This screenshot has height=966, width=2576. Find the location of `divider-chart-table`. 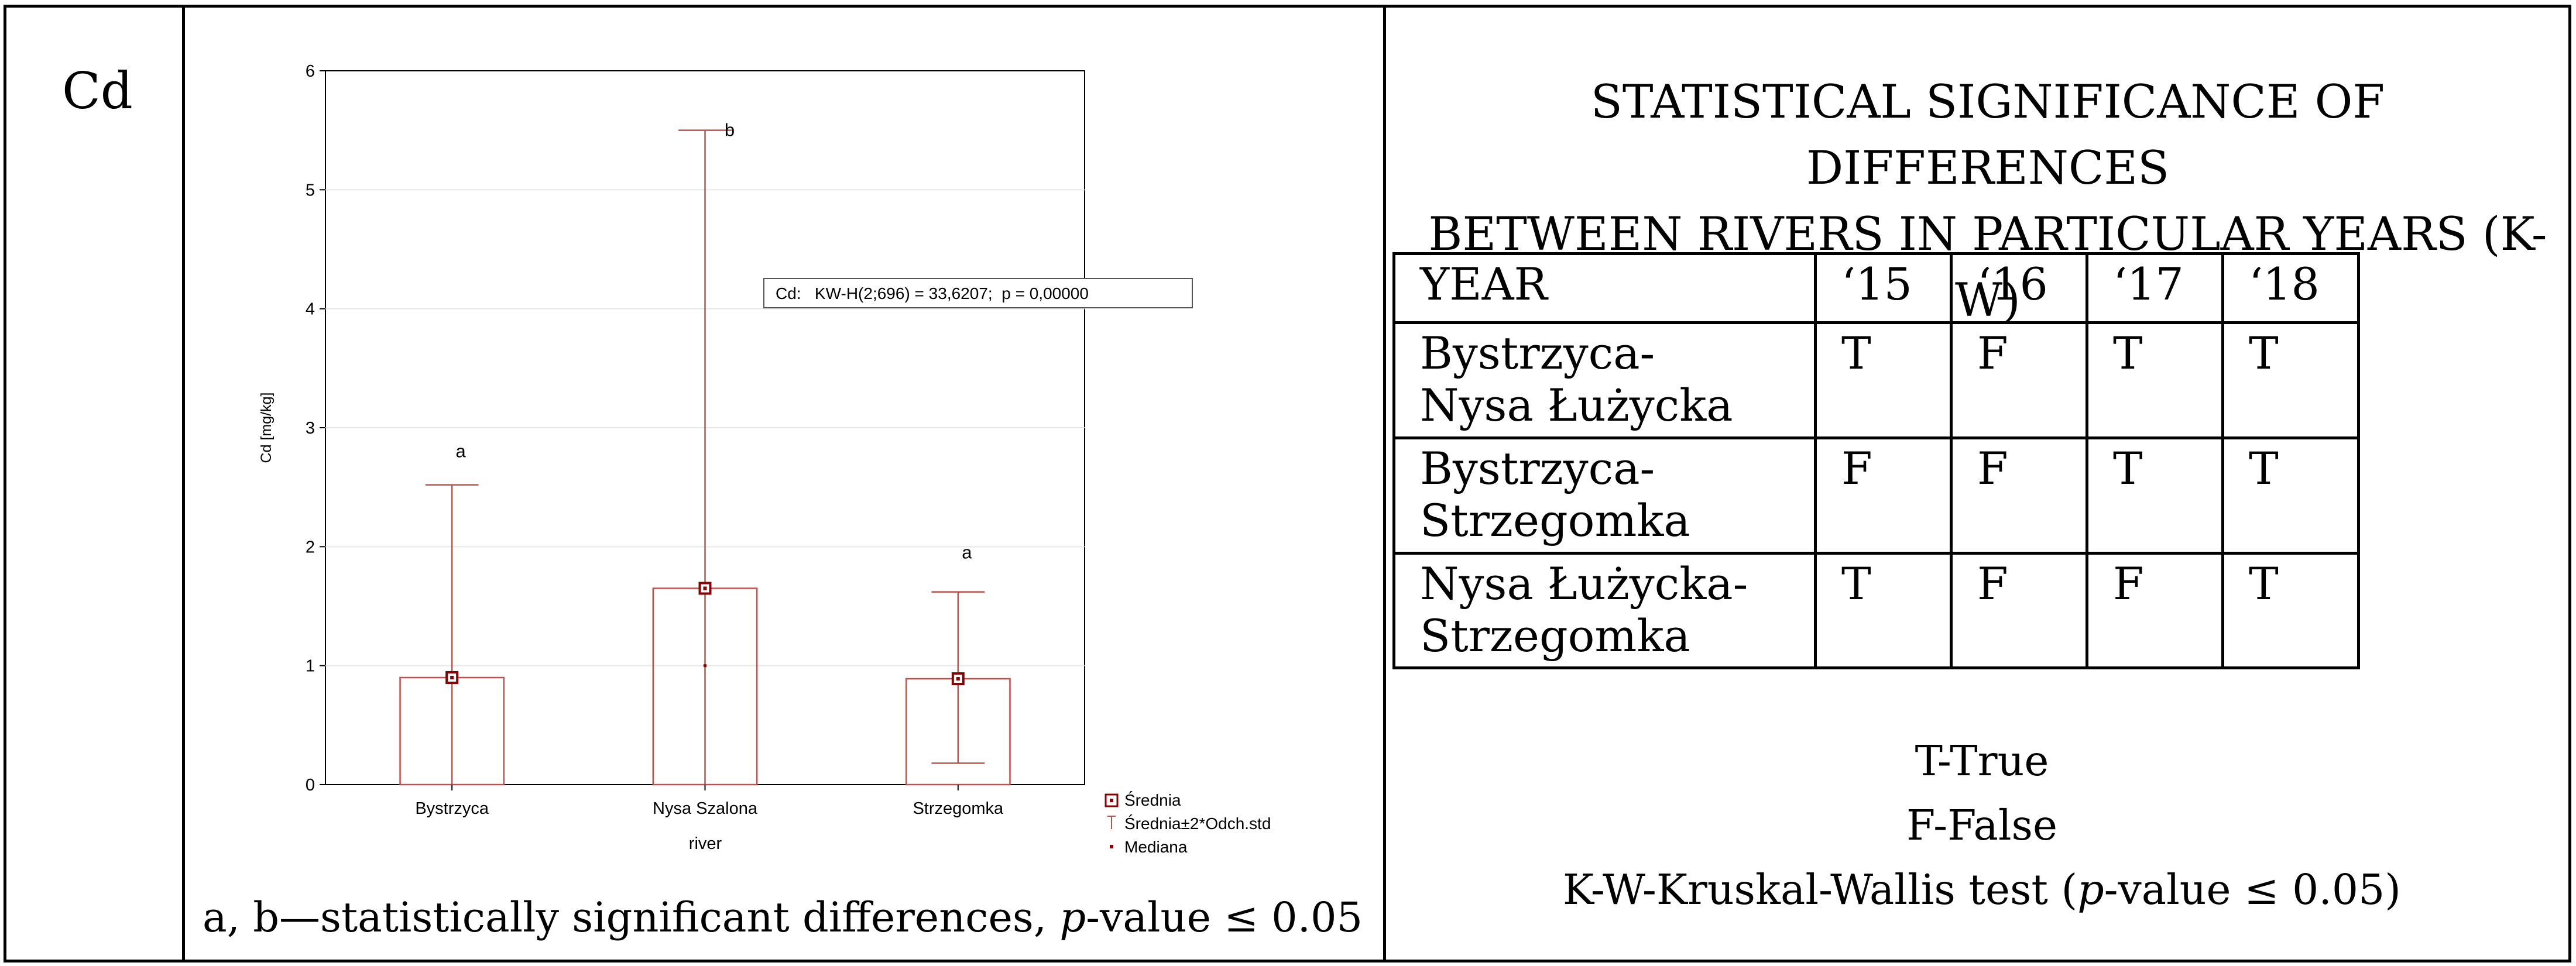

divider-chart-table is located at coordinates (1384, 484).